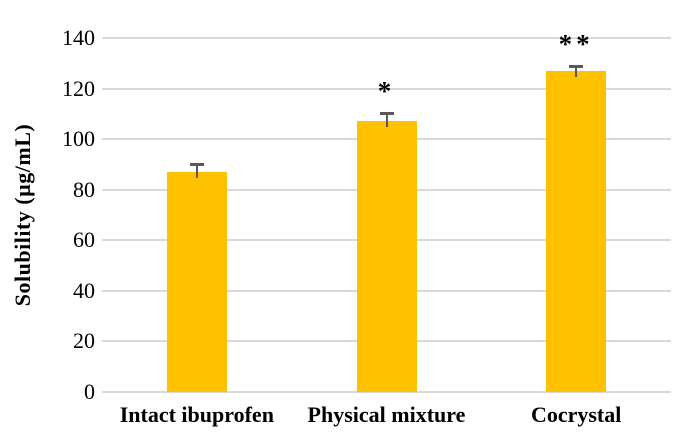  What do you see at coordinates (78, 88) in the screenshot?
I see `y-axis-tick-label: 120` at bounding box center [78, 88].